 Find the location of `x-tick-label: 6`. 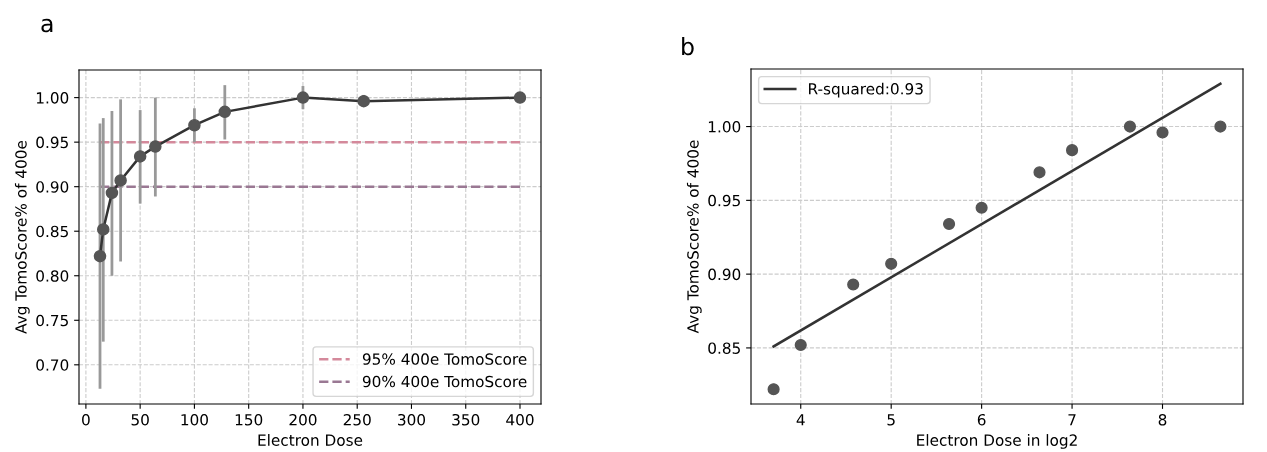

x-tick-label: 6 is located at coordinates (981, 419).